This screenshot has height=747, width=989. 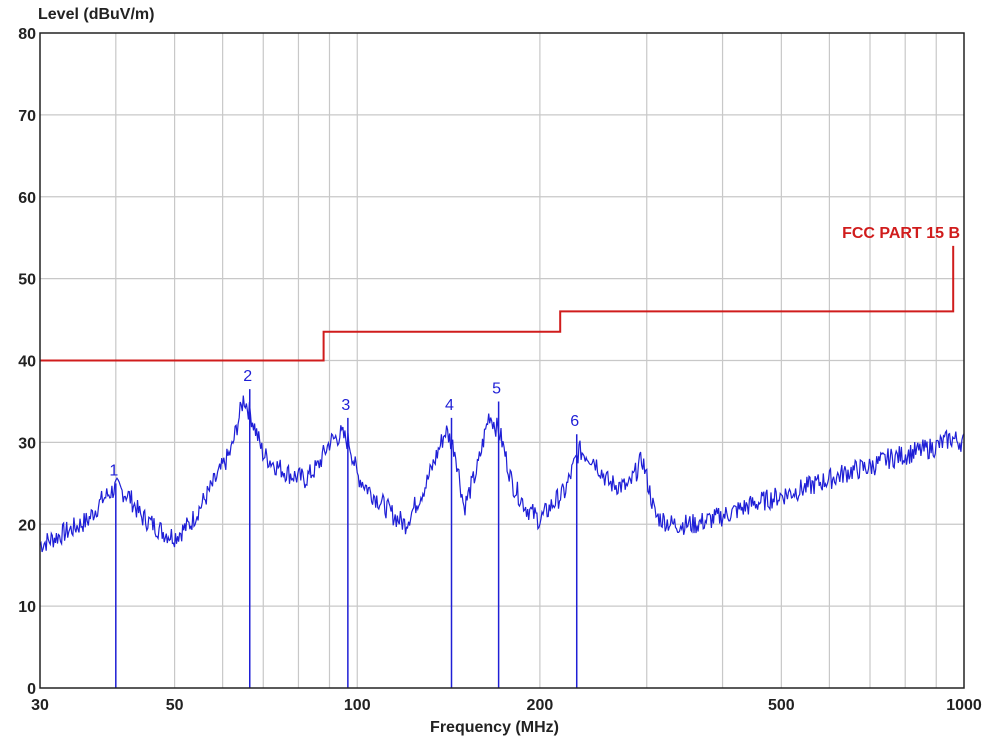 I want to click on x-tick-label: 30, so click(x=40, y=705).